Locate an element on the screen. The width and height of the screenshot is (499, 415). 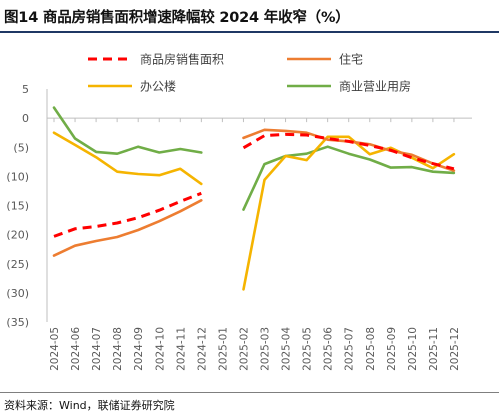
y-tick-label: 0 is located at coordinates (25, 118).